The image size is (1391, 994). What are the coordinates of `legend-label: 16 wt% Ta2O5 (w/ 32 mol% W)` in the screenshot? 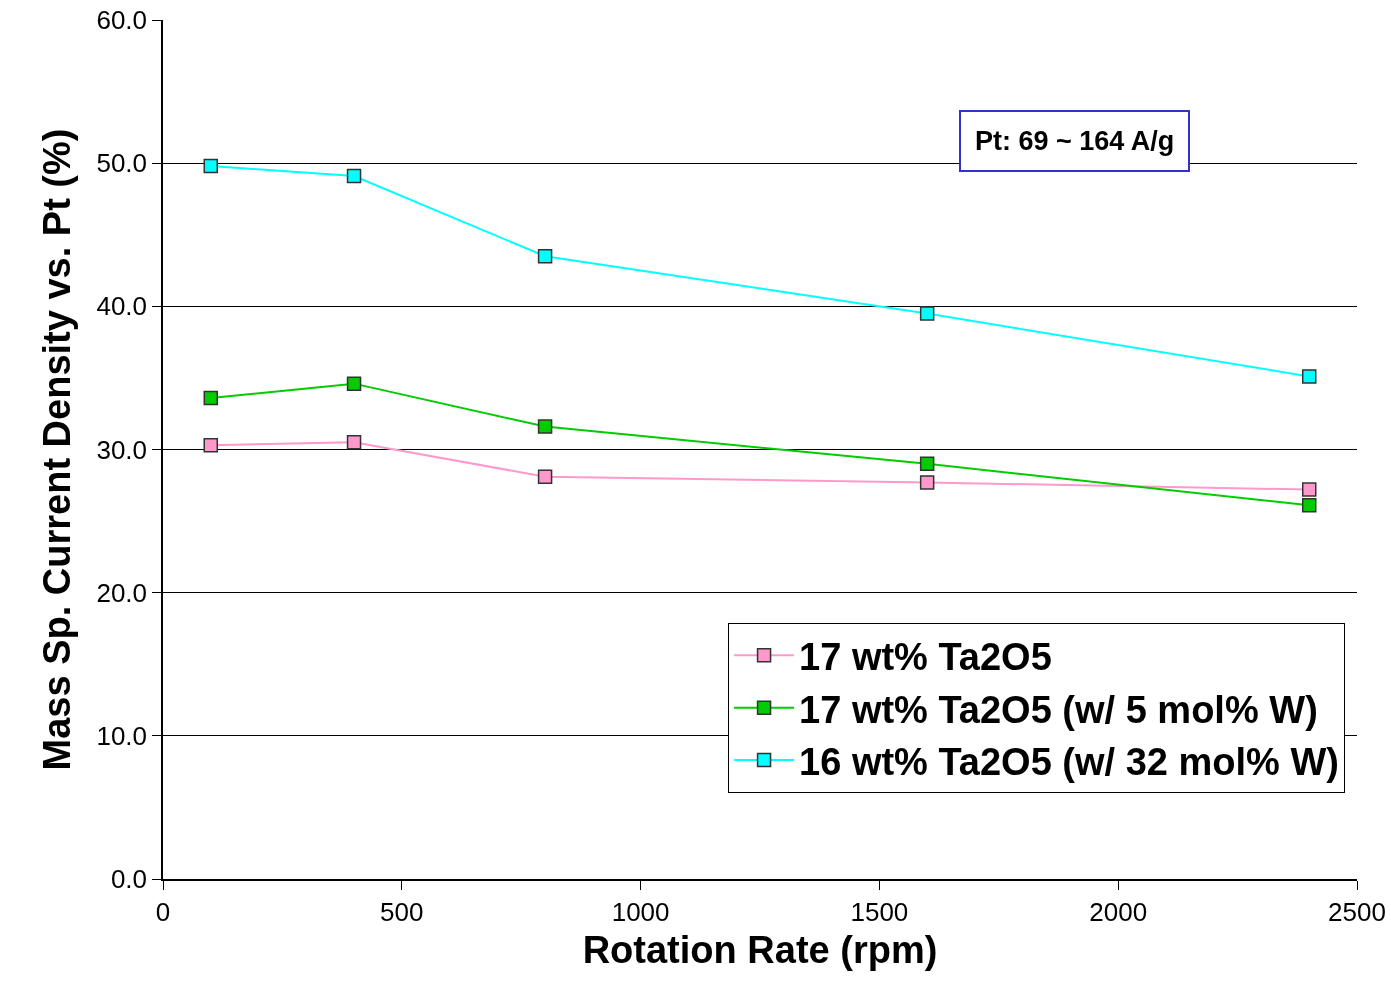 It's located at (1069, 761).